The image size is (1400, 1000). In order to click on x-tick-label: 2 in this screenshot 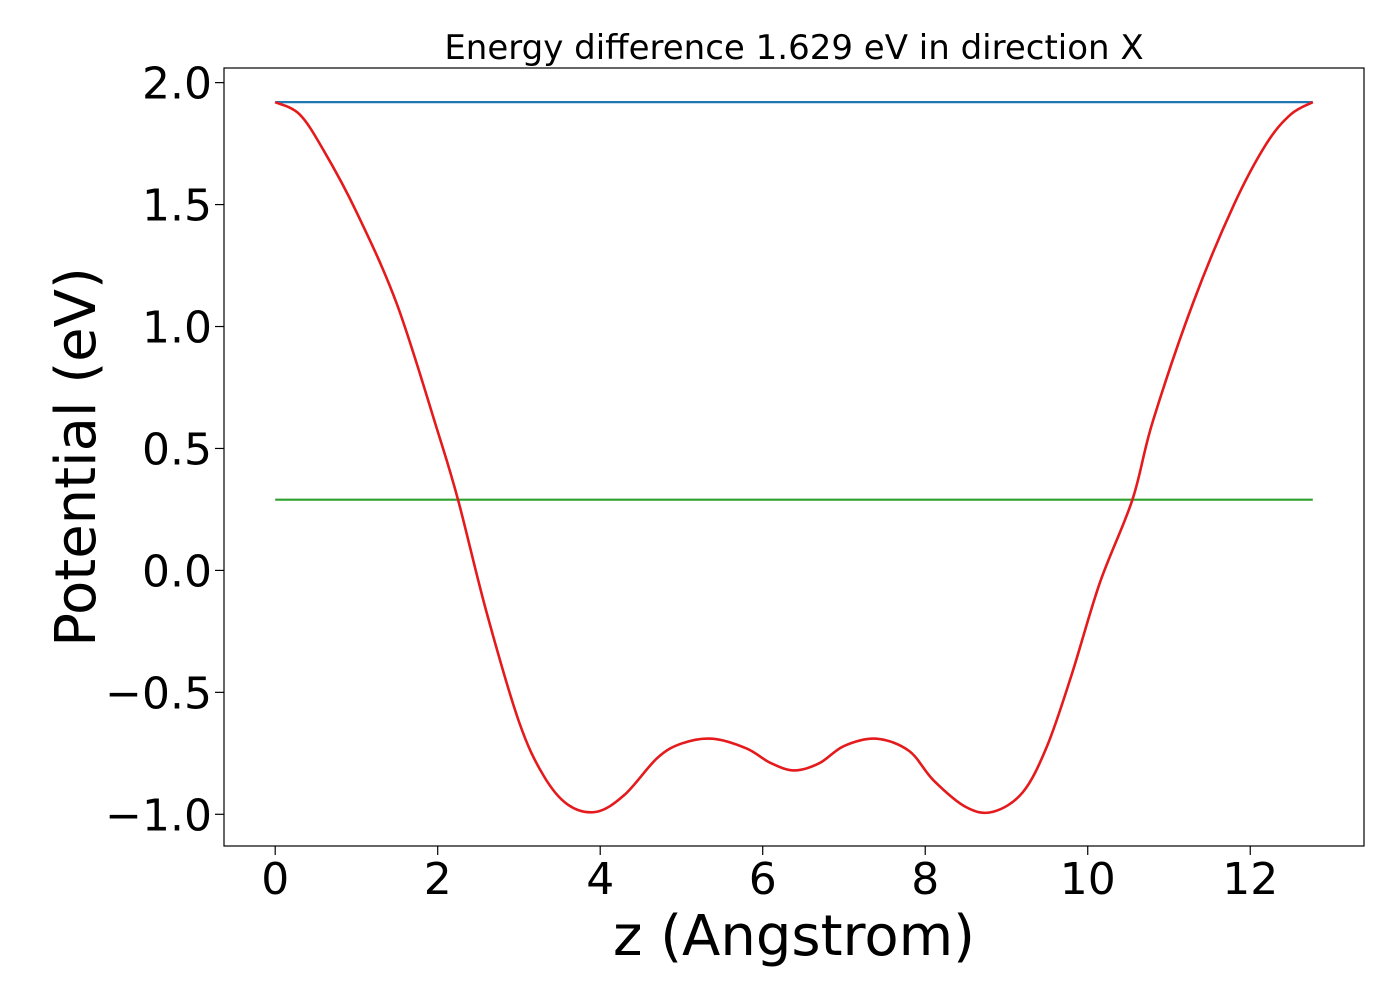, I will do `click(438, 879)`.